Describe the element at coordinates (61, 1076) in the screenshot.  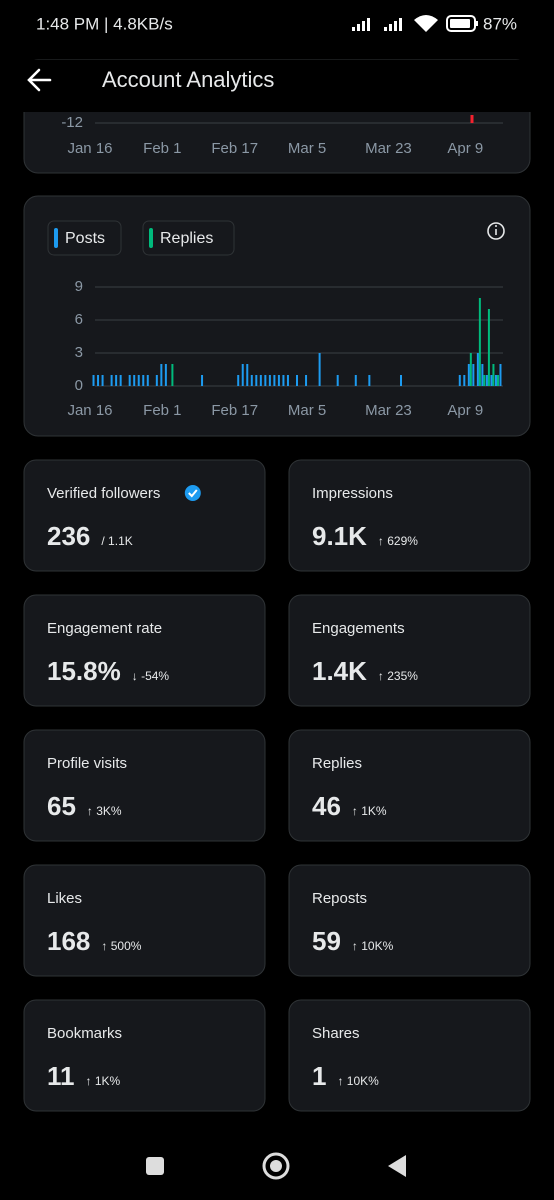
I see `metric-value: 11` at that location.